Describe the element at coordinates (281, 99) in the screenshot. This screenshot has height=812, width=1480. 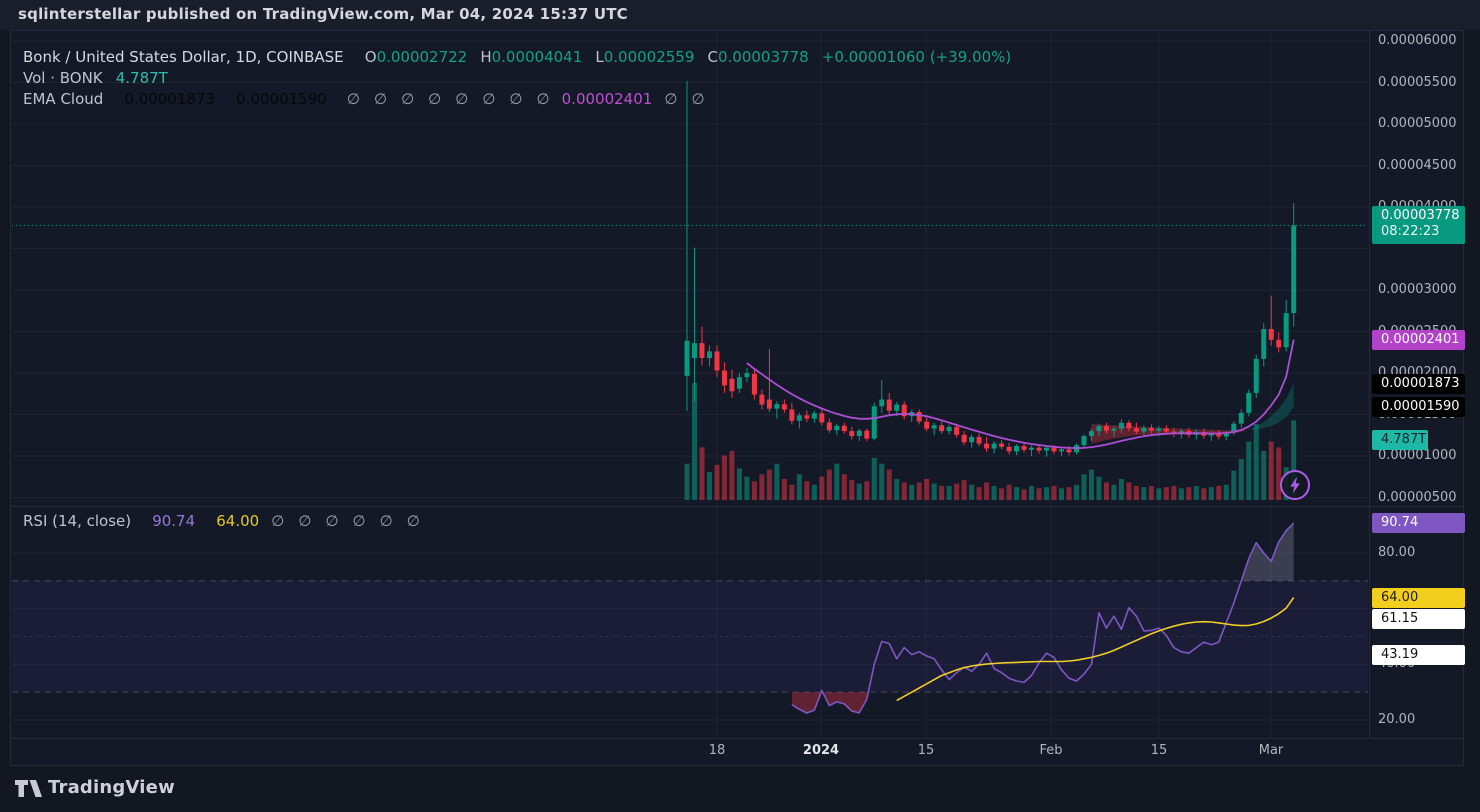
I see `ema-value-2: 0.00001590` at that location.